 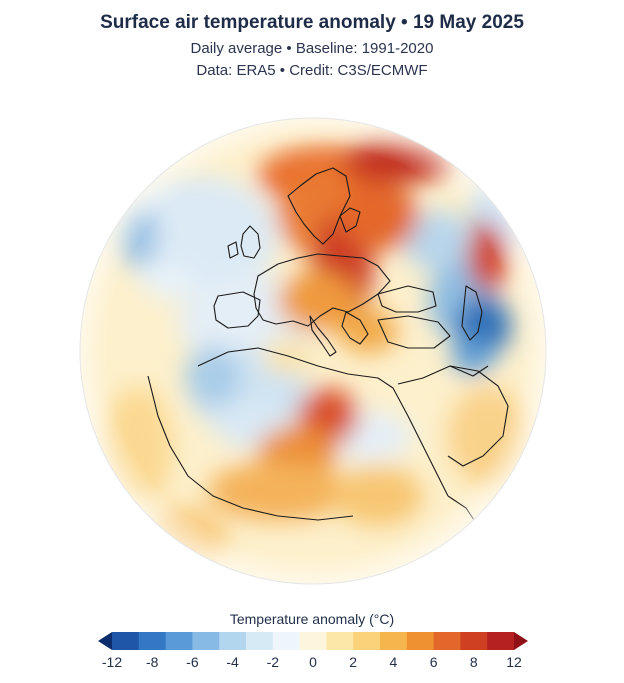 I want to click on colorbar-tick-label: 2, so click(x=353, y=662).